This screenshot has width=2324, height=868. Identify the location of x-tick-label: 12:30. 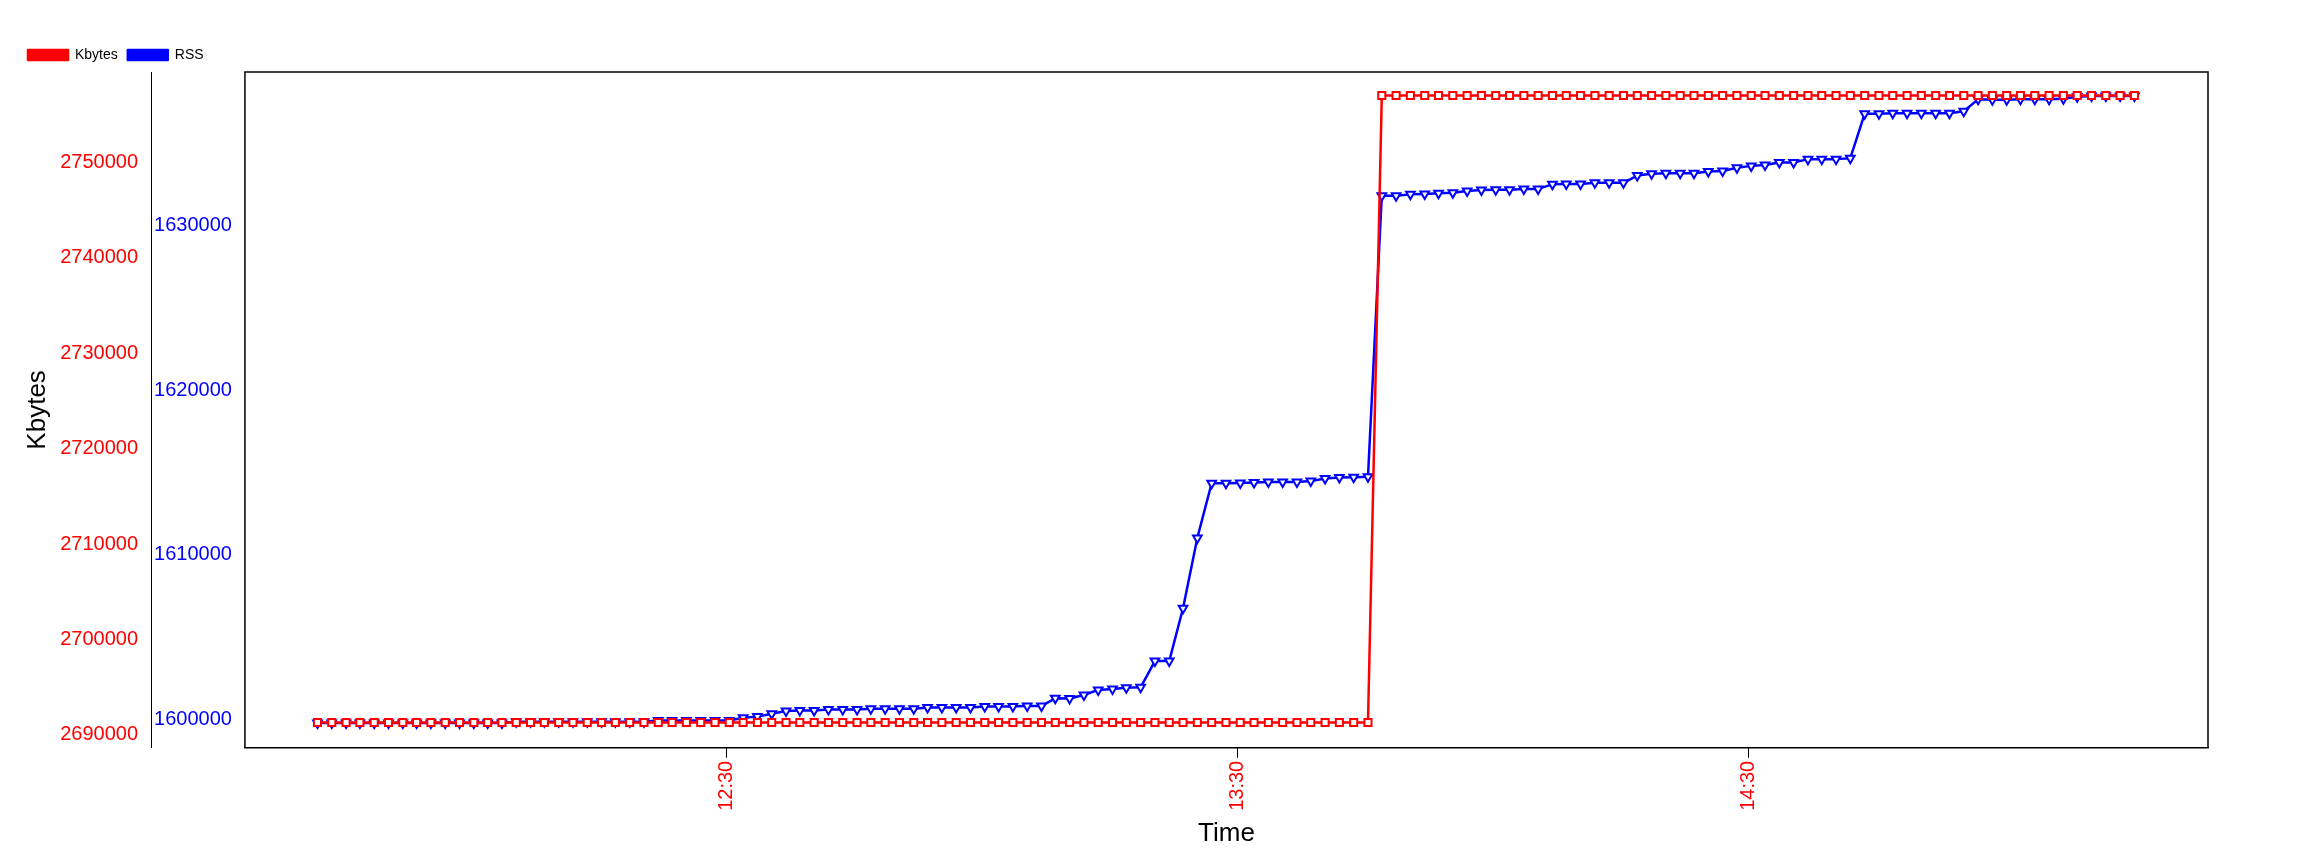
(724, 785).